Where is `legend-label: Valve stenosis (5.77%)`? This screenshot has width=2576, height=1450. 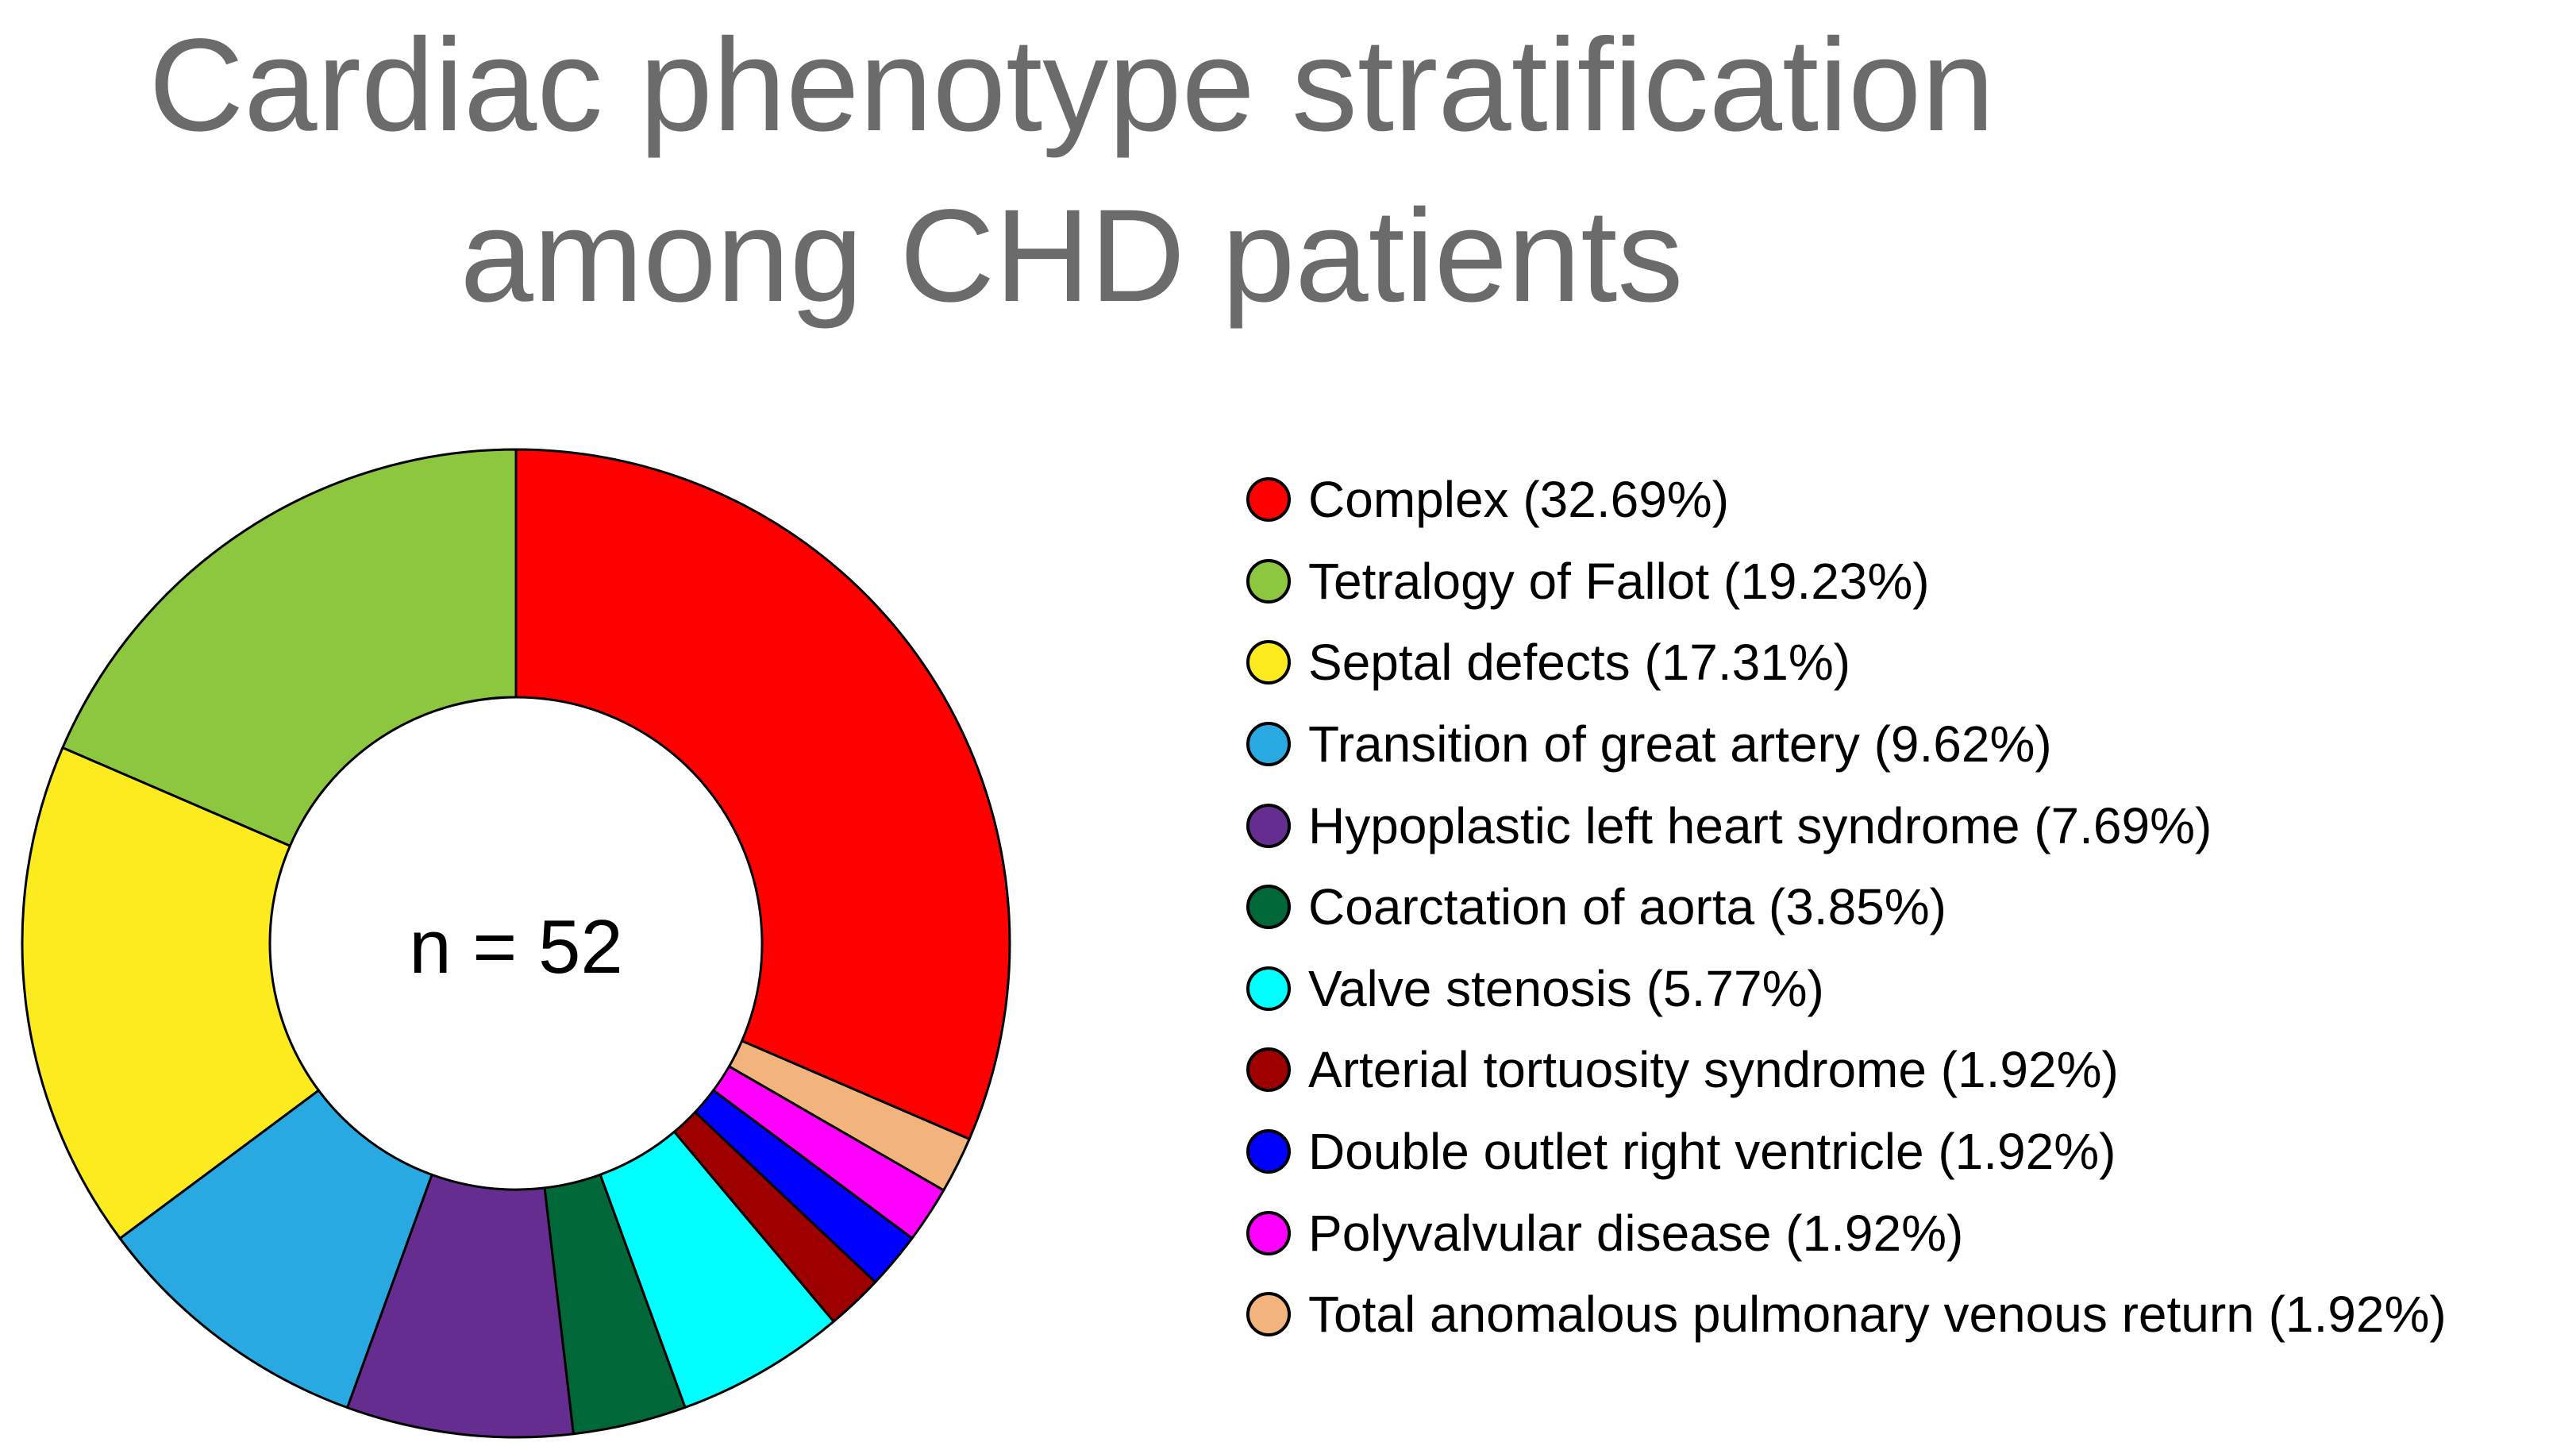
legend-label: Valve stenosis (5.77%) is located at coordinates (1566, 988).